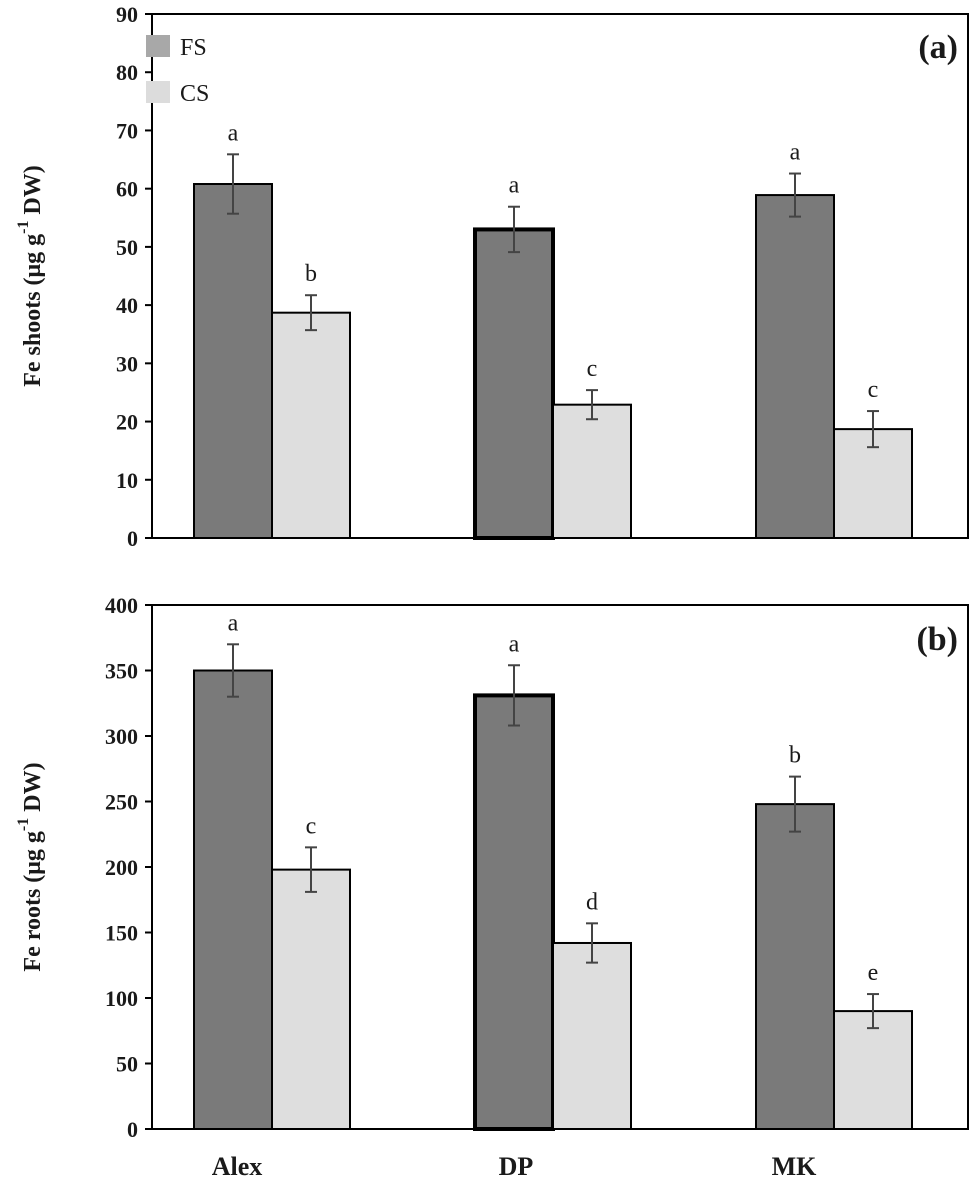  I want to click on panel-a-y-tick-label: 20, so click(127, 422).